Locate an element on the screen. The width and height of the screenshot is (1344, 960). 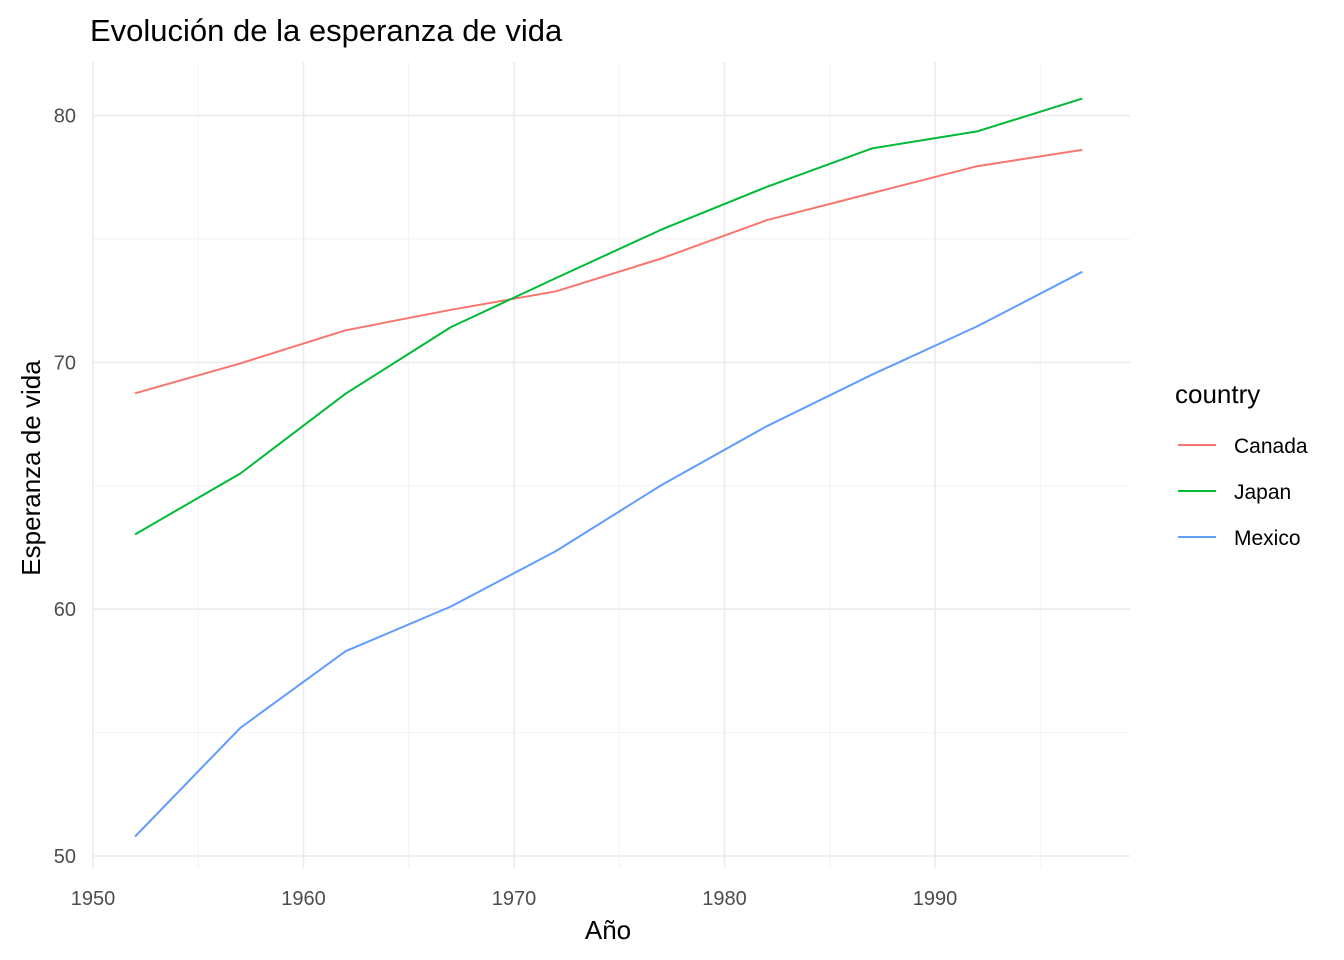
x-axis-ticks: 1950 1960 1970 1980 1990 is located at coordinates (514, 899).